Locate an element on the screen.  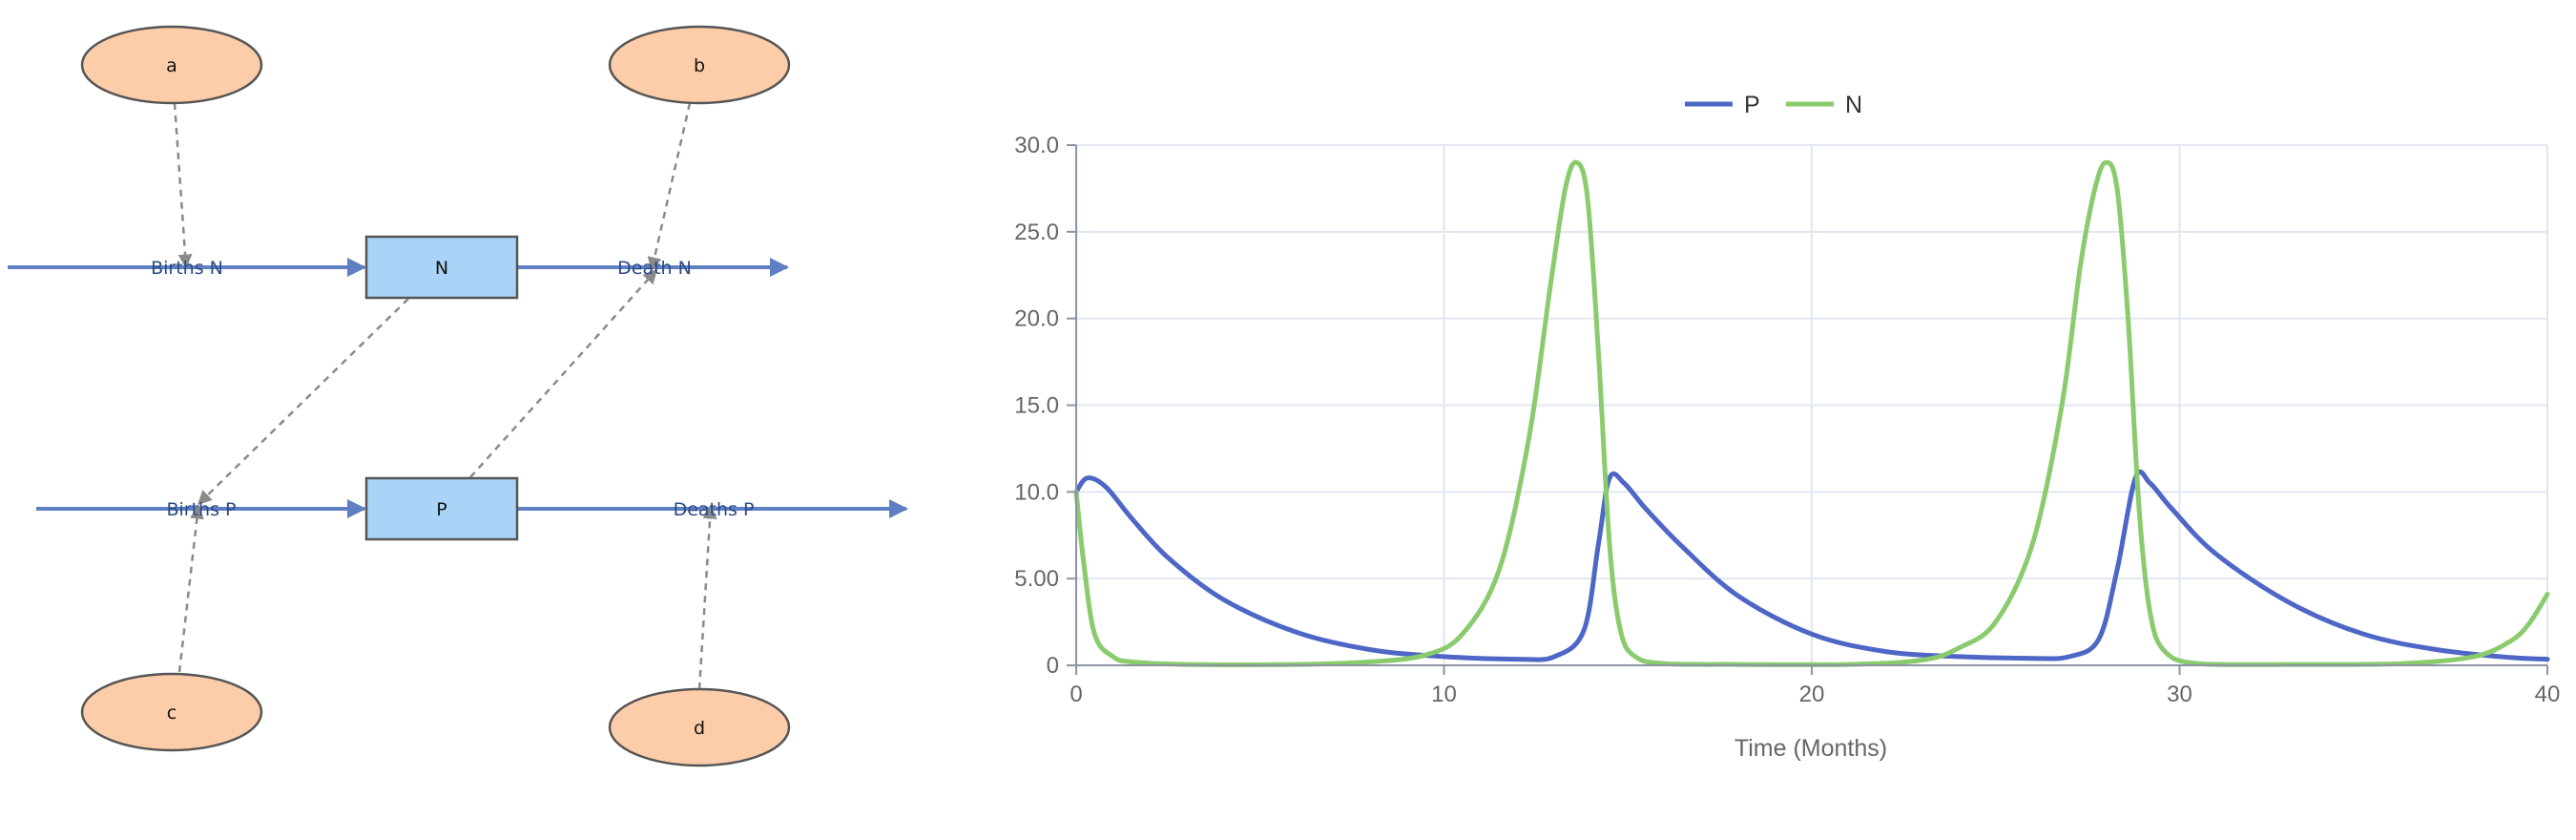
parameter-d-label: d is located at coordinates (699, 729).